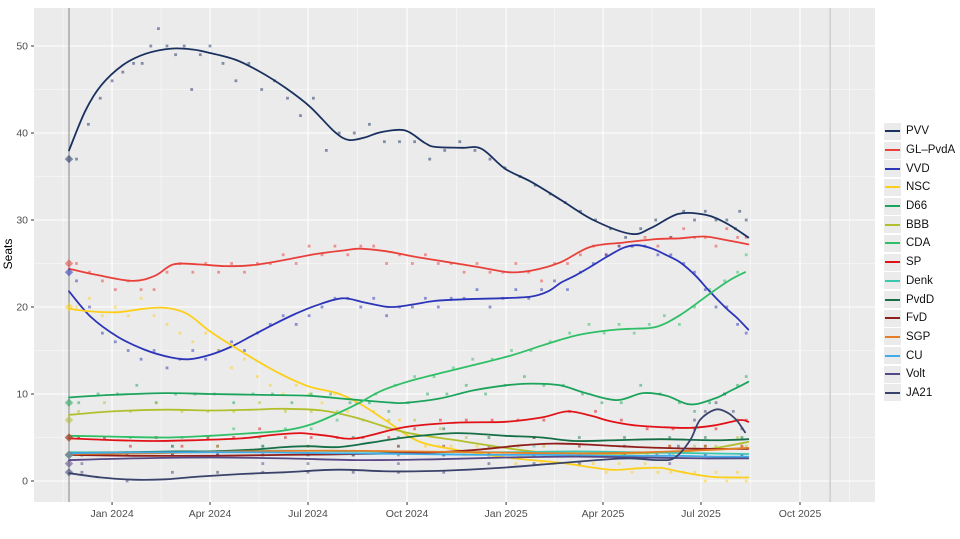  What do you see at coordinates (308, 514) in the screenshot?
I see `x-tick-label: Jul 2024` at bounding box center [308, 514].